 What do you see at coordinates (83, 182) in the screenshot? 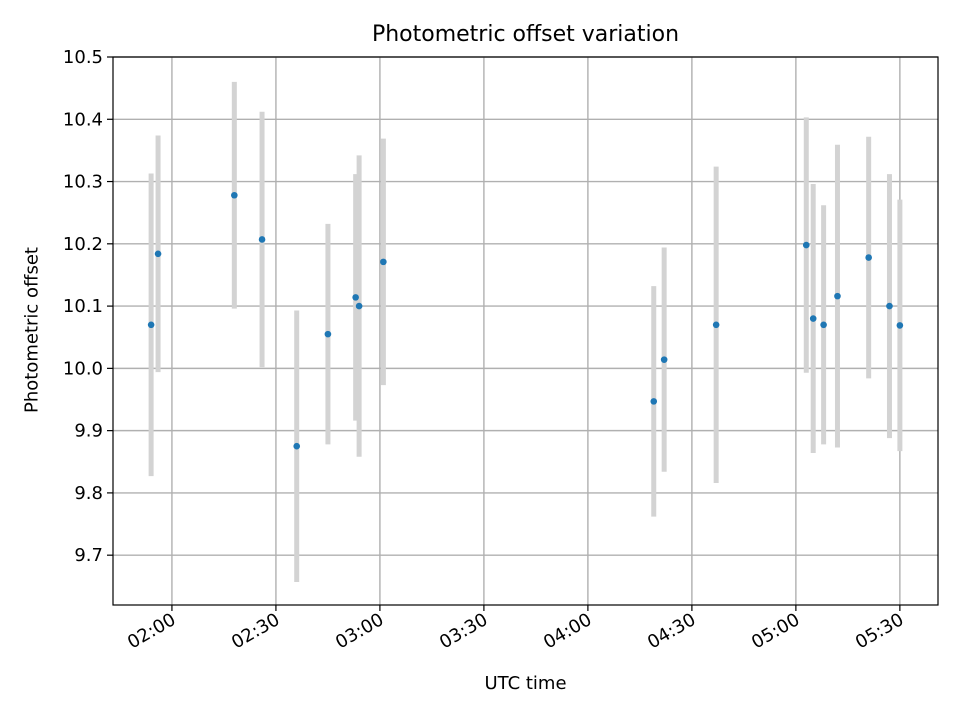
I see `y-tick-label: 10.3` at bounding box center [83, 182].